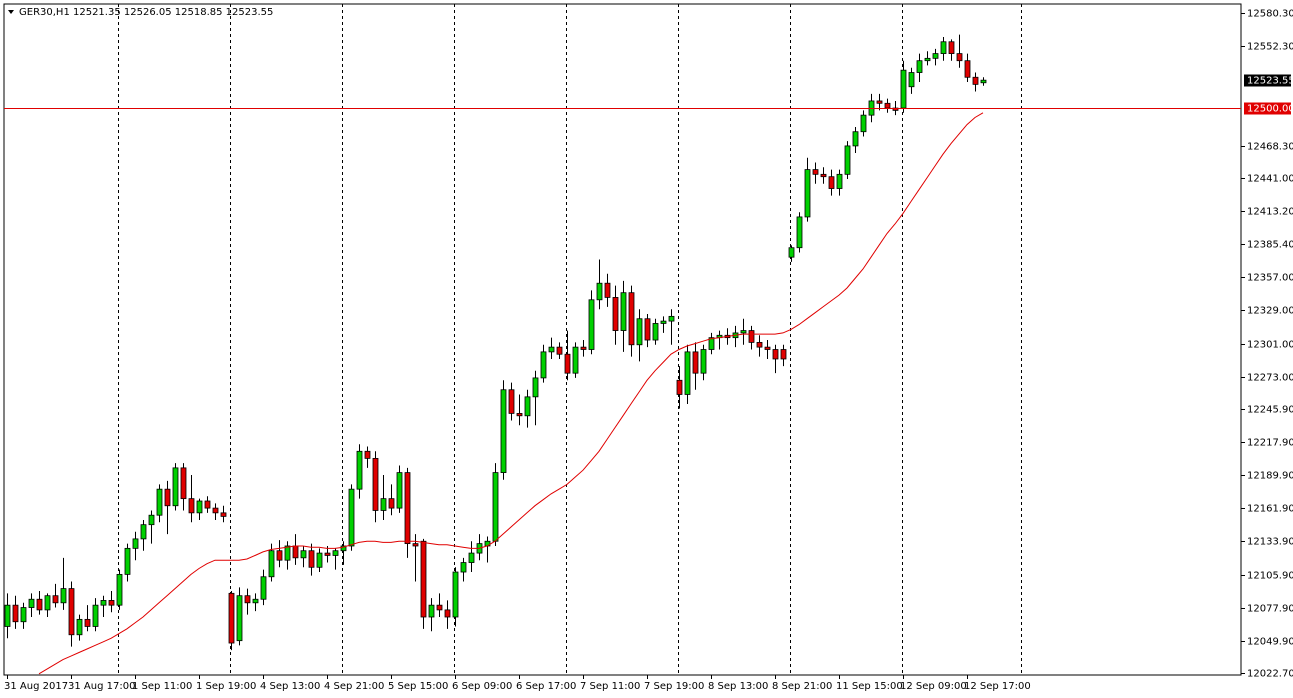 The height and width of the screenshot is (698, 1293). I want to click on x-tick-label: 1 Sep 11:00, so click(162, 686).